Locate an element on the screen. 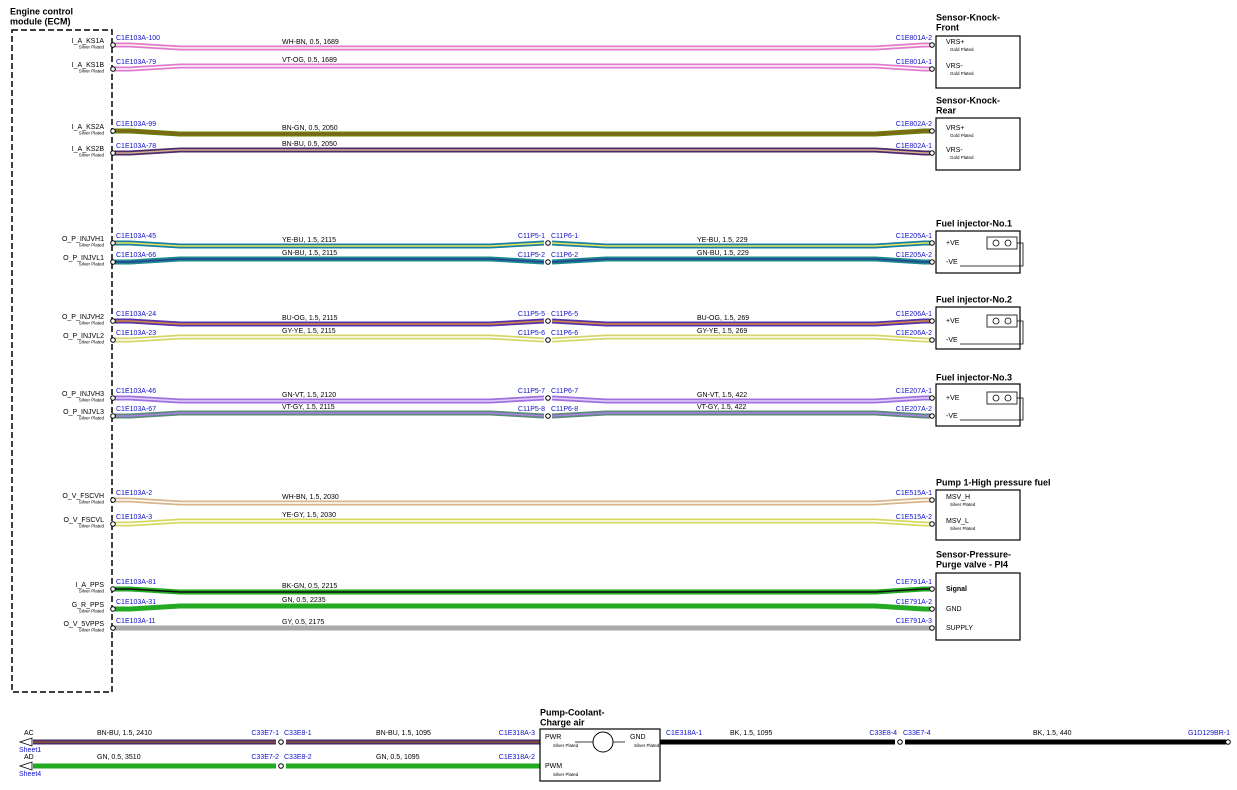 The width and height of the screenshot is (1237, 790). ecm-pin-name: O_P_INJVH1 is located at coordinates (83, 239).